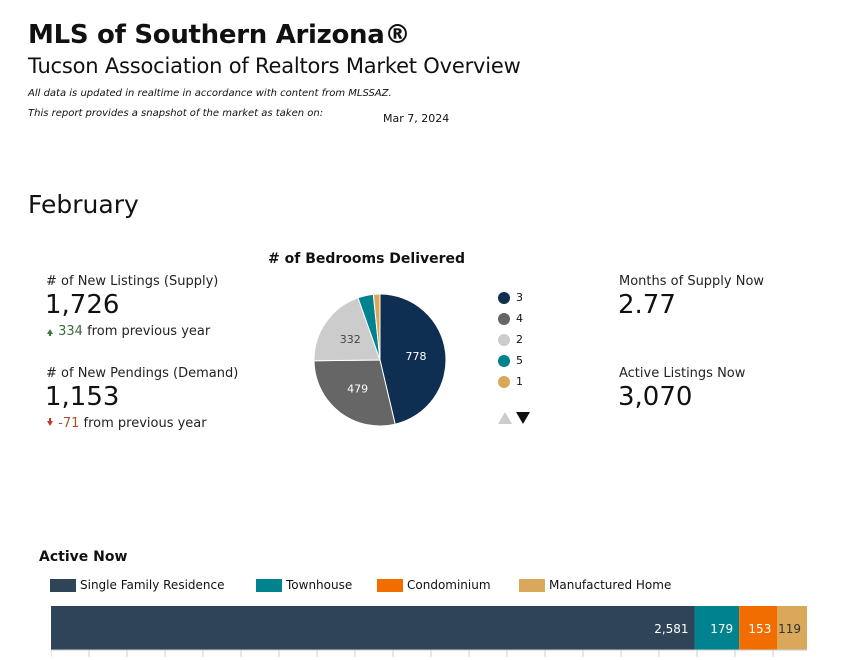 The image size is (862, 660). I want to click on new-pendings-change-value: -71, so click(69, 423).